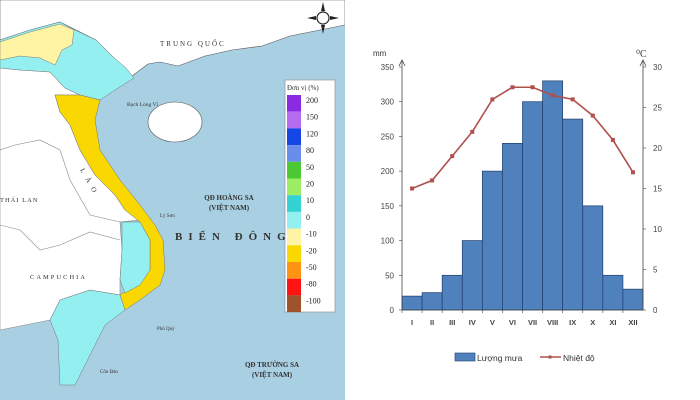 The width and height of the screenshot is (700, 400). Describe the element at coordinates (311, 234) in the screenshot. I see `legend-value-label: -10` at that location.